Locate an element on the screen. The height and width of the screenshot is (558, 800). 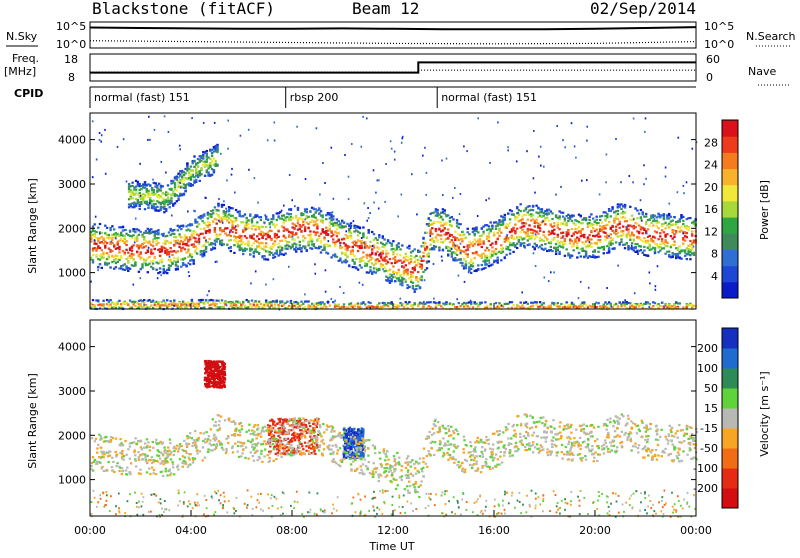
noise-search-label: N.Search is located at coordinates (771, 36).